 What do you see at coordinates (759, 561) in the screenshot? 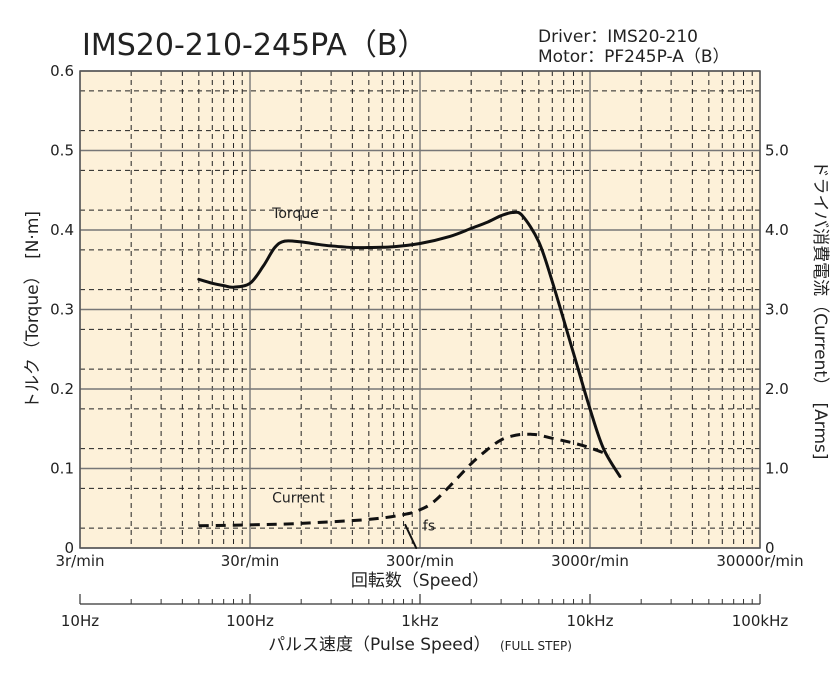
I see `x-tick-speed: 30000r/min` at bounding box center [759, 561].